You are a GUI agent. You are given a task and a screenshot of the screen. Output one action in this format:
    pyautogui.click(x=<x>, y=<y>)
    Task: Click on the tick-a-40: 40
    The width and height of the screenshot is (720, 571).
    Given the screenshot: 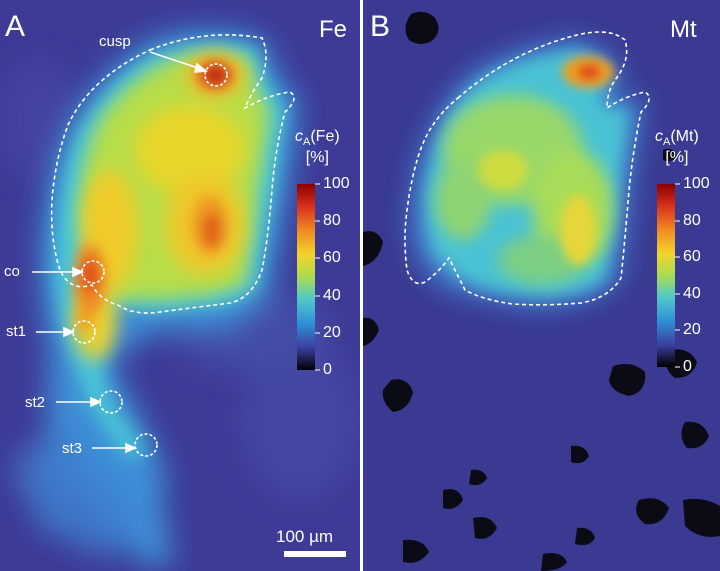 What is the action you would take?
    pyautogui.click(x=332, y=295)
    